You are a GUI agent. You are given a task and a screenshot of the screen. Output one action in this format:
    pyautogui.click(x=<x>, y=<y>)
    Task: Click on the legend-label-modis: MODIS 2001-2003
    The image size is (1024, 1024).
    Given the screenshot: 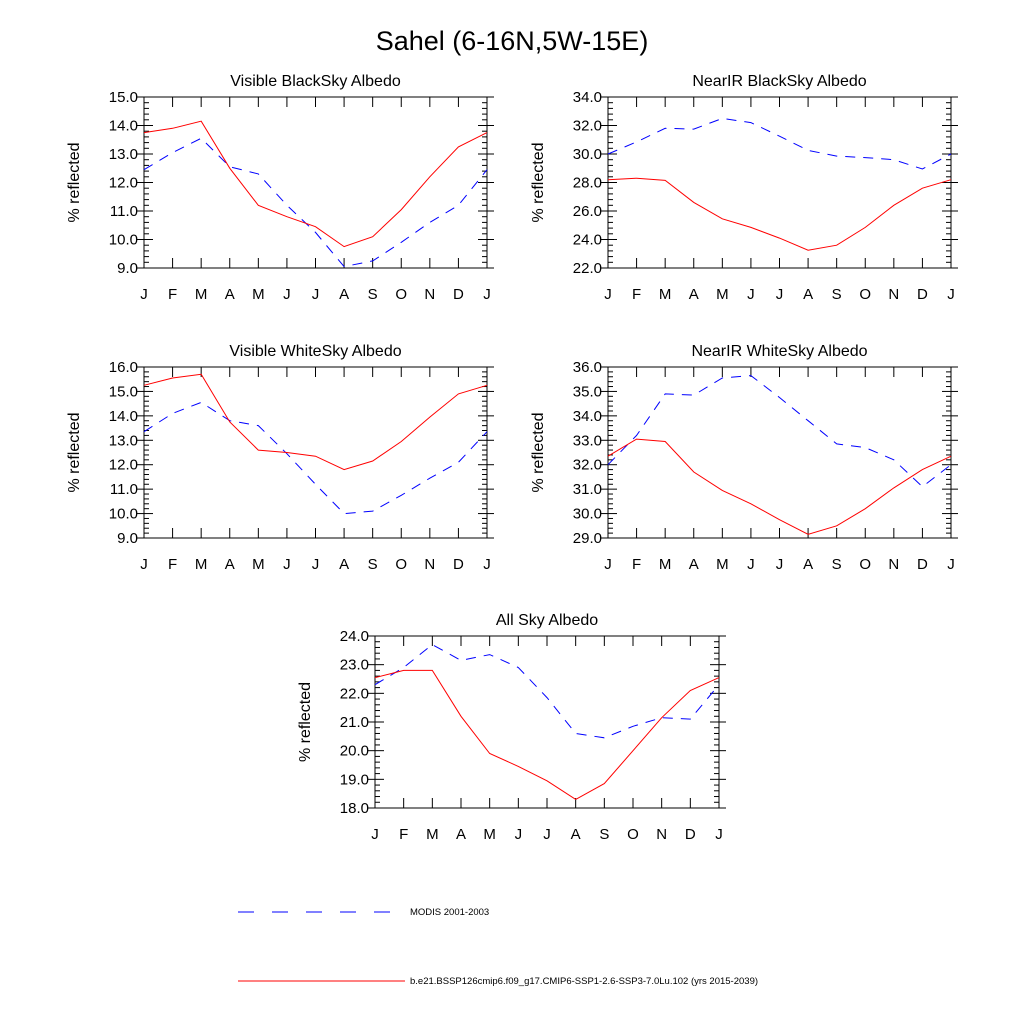 What is the action you would take?
    pyautogui.click(x=449, y=912)
    